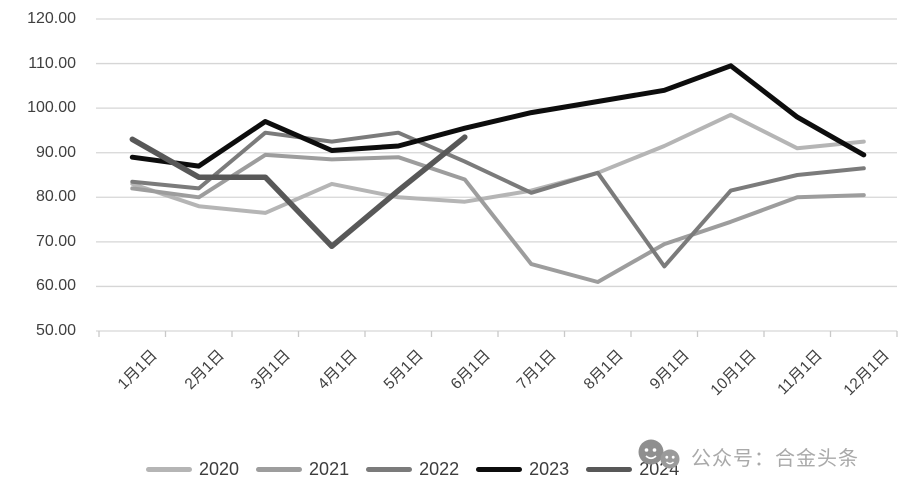 Image resolution: width=909 pixels, height=495 pixels. Describe the element at coordinates (439, 469) in the screenshot. I see `legend-label: 2022` at that location.